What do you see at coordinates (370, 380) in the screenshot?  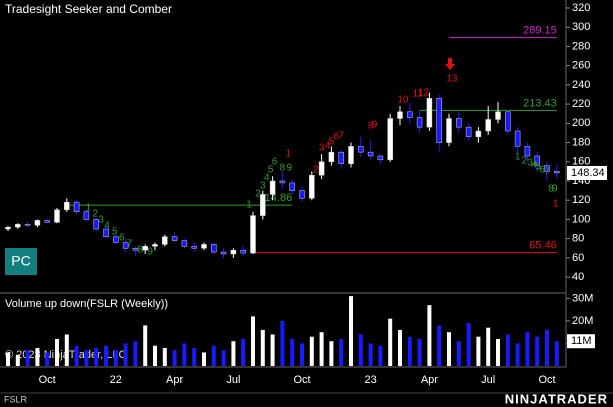 I see `x-tick-label: 23` at bounding box center [370, 380].